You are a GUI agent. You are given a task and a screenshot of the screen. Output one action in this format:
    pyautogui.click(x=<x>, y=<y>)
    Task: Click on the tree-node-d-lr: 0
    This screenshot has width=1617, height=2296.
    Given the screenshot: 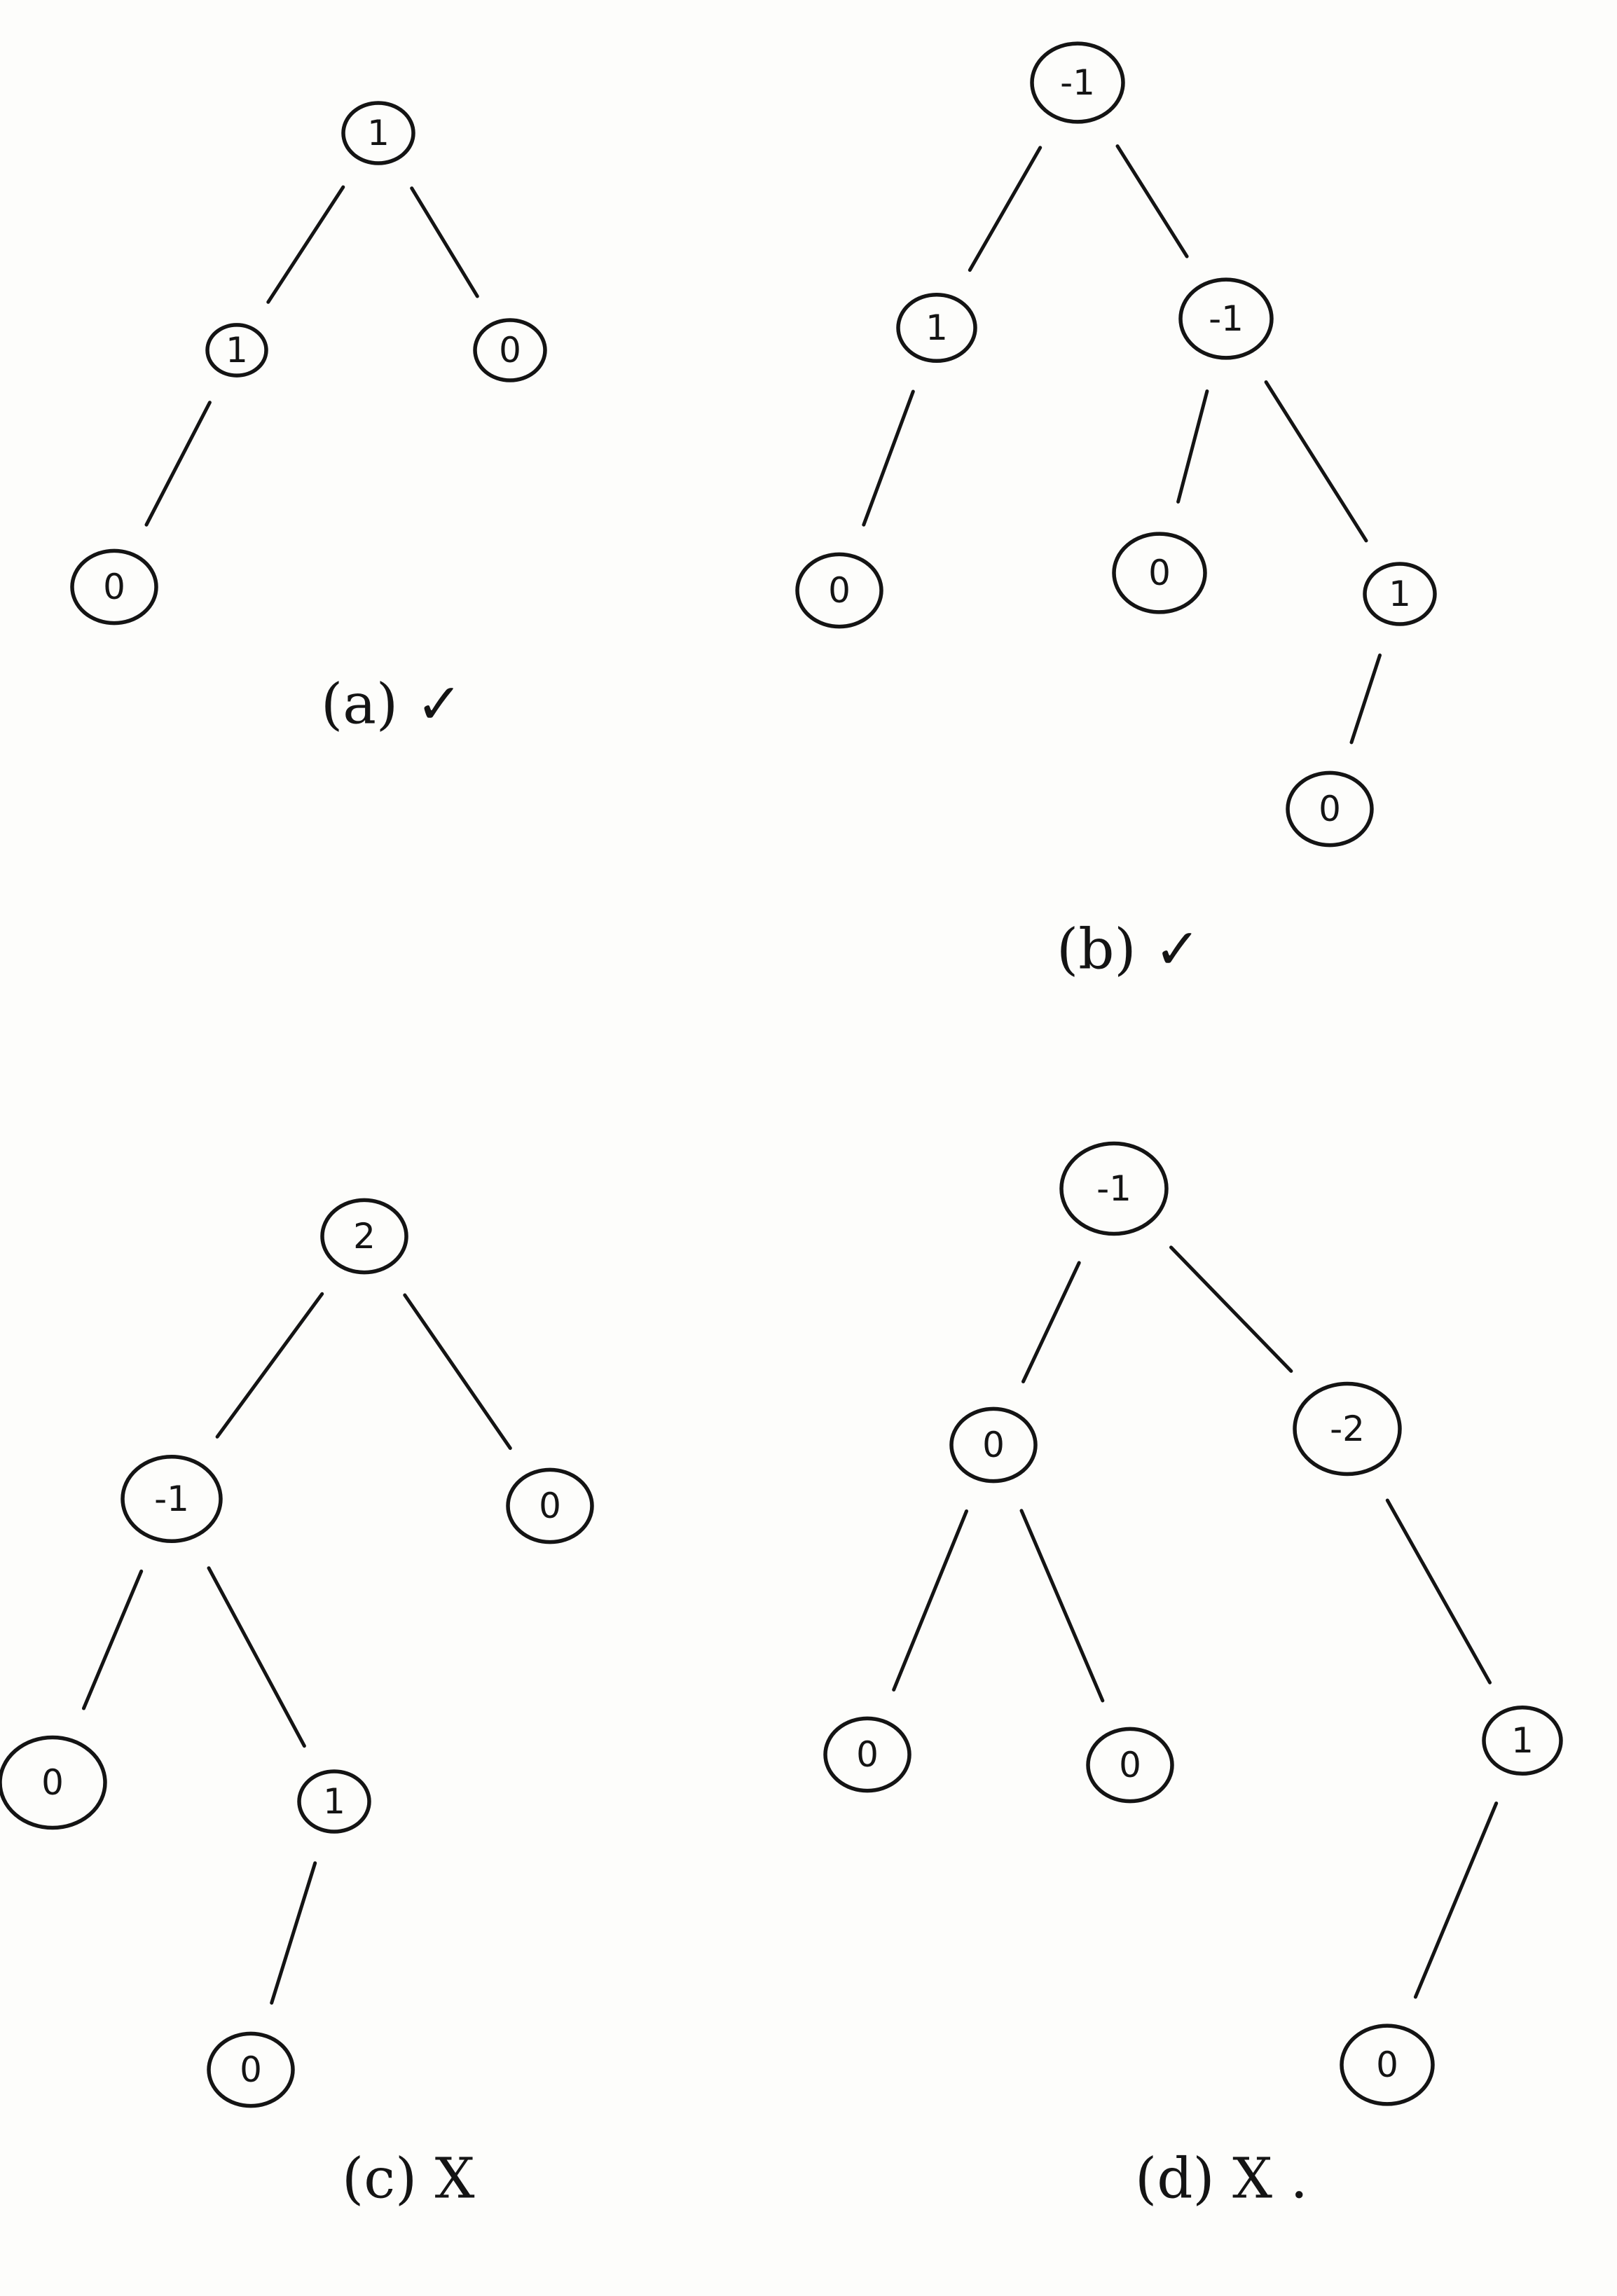 What is the action you would take?
    pyautogui.click(x=1130, y=1765)
    